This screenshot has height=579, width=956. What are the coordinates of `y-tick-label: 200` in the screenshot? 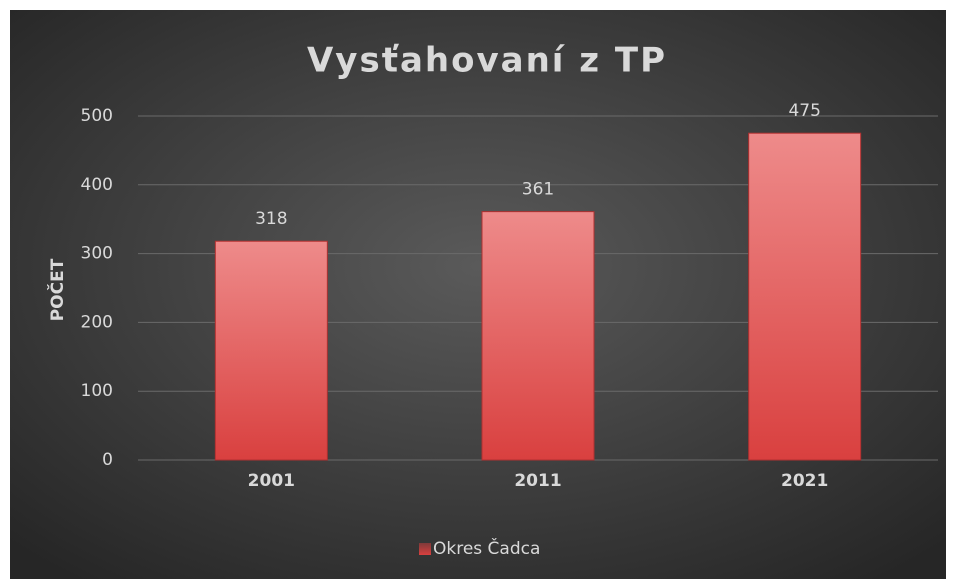 It's located at (97, 322).